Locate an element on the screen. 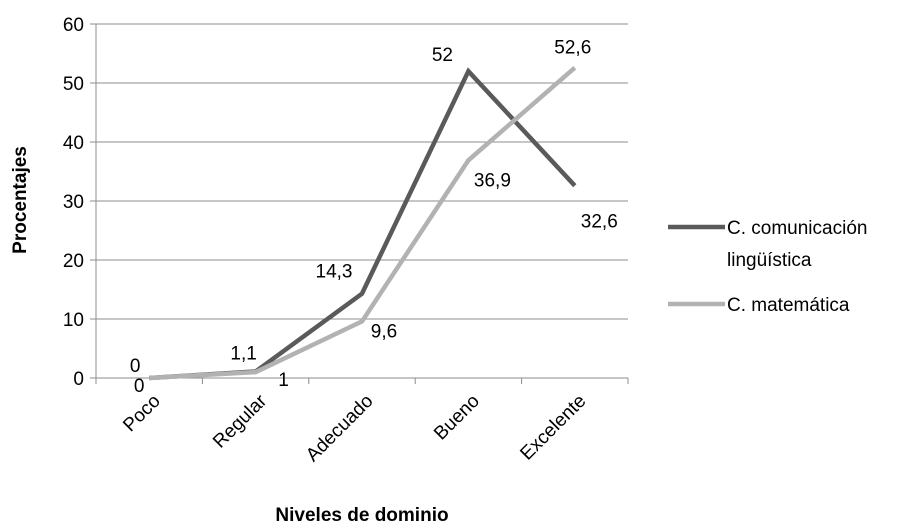 This screenshot has width=904, height=531. y-tick-label: 50 is located at coordinates (73, 84).